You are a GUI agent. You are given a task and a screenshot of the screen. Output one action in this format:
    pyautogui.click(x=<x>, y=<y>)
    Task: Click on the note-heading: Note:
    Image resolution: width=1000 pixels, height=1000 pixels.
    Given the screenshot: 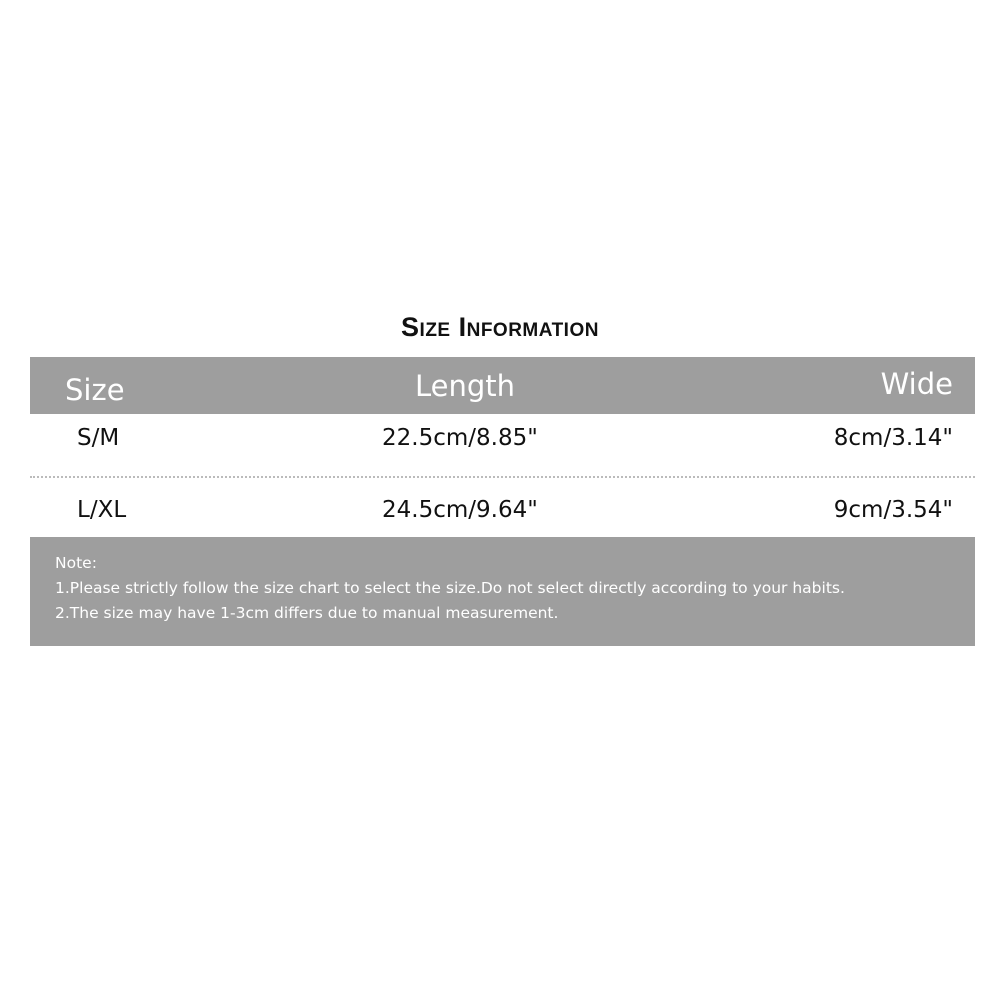 What is the action you would take?
    pyautogui.click(x=76, y=563)
    